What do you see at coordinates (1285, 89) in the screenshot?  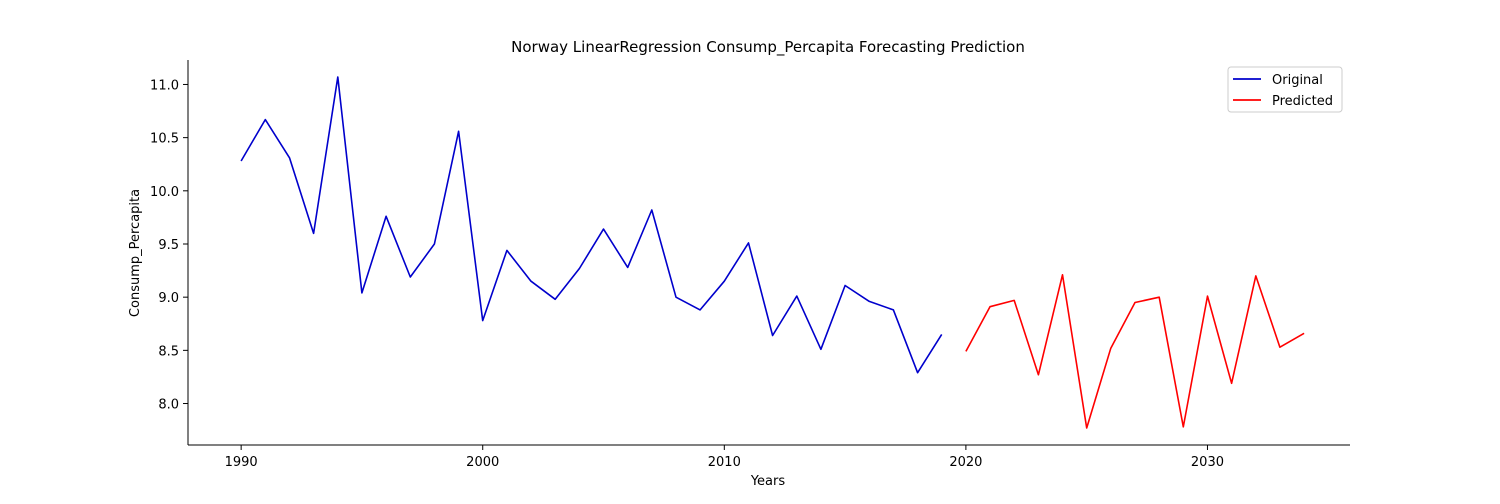 I see `legend: Original Predicted` at bounding box center [1285, 89].